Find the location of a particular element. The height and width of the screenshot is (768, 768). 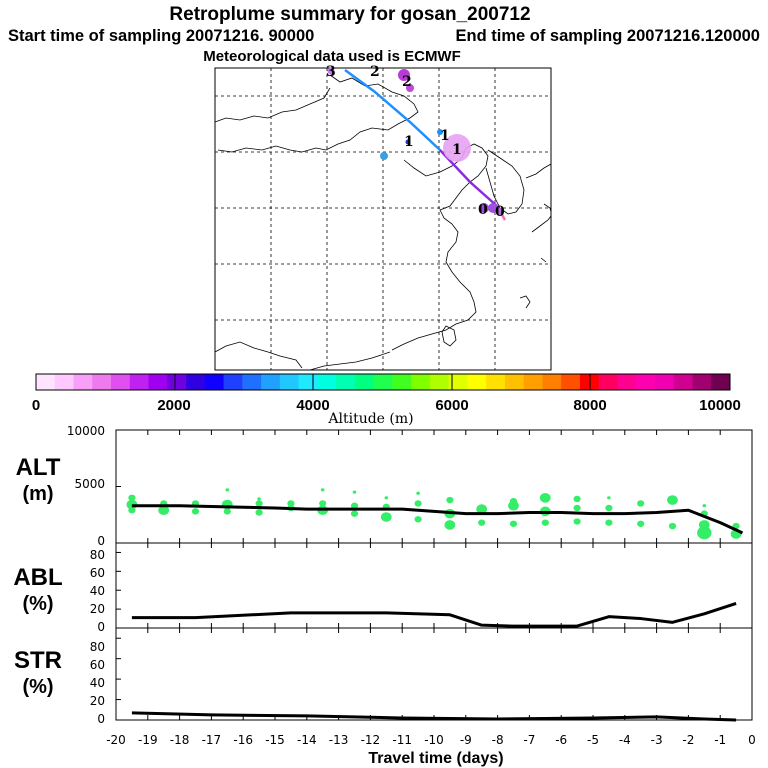

trajectory-label: 3 is located at coordinates (331, 72).